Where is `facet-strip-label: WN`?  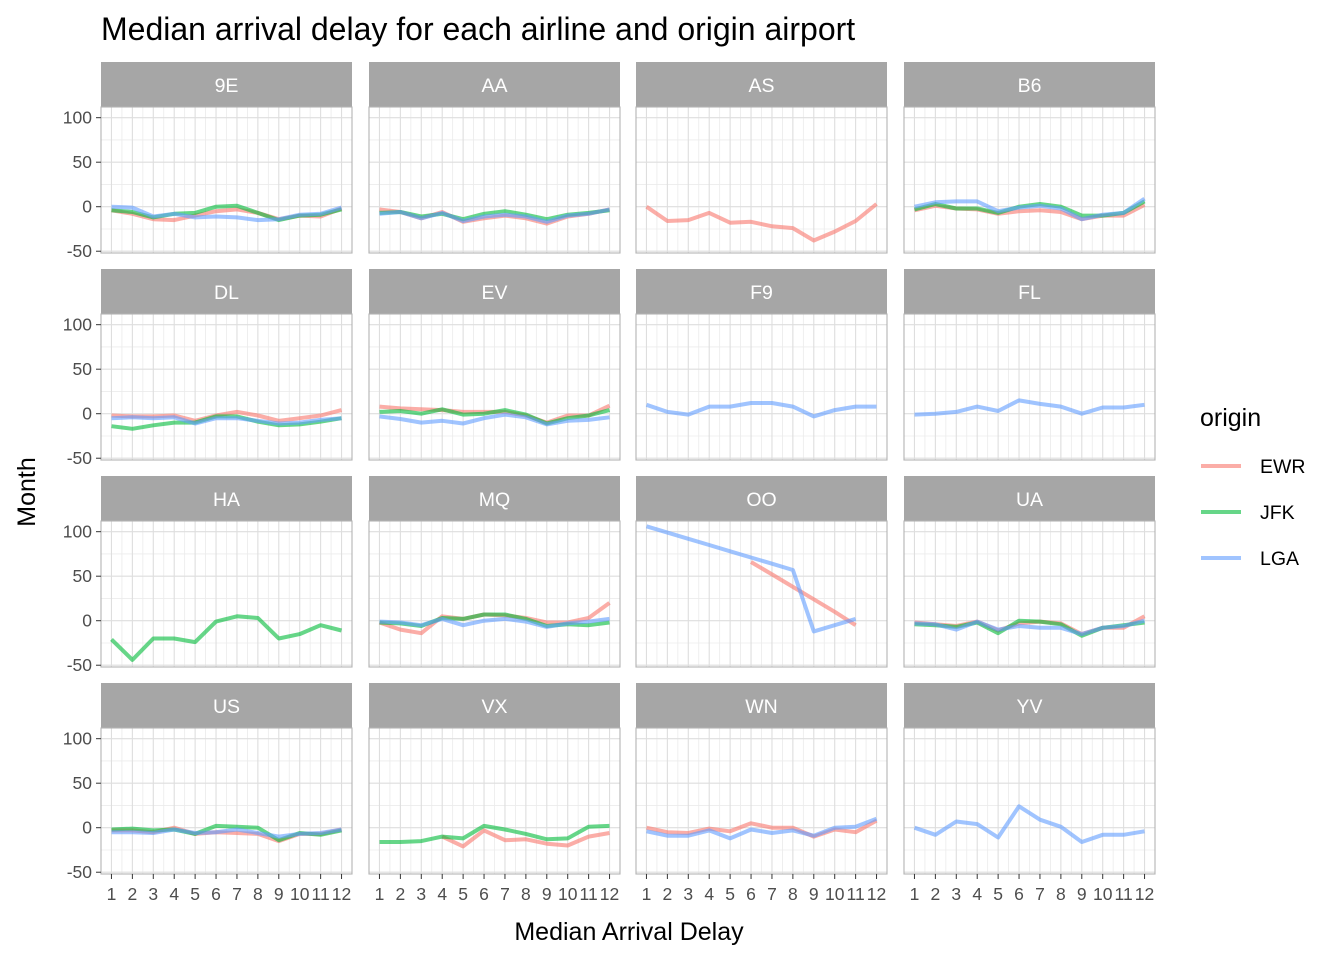
facet-strip-label: WN is located at coordinates (761, 707).